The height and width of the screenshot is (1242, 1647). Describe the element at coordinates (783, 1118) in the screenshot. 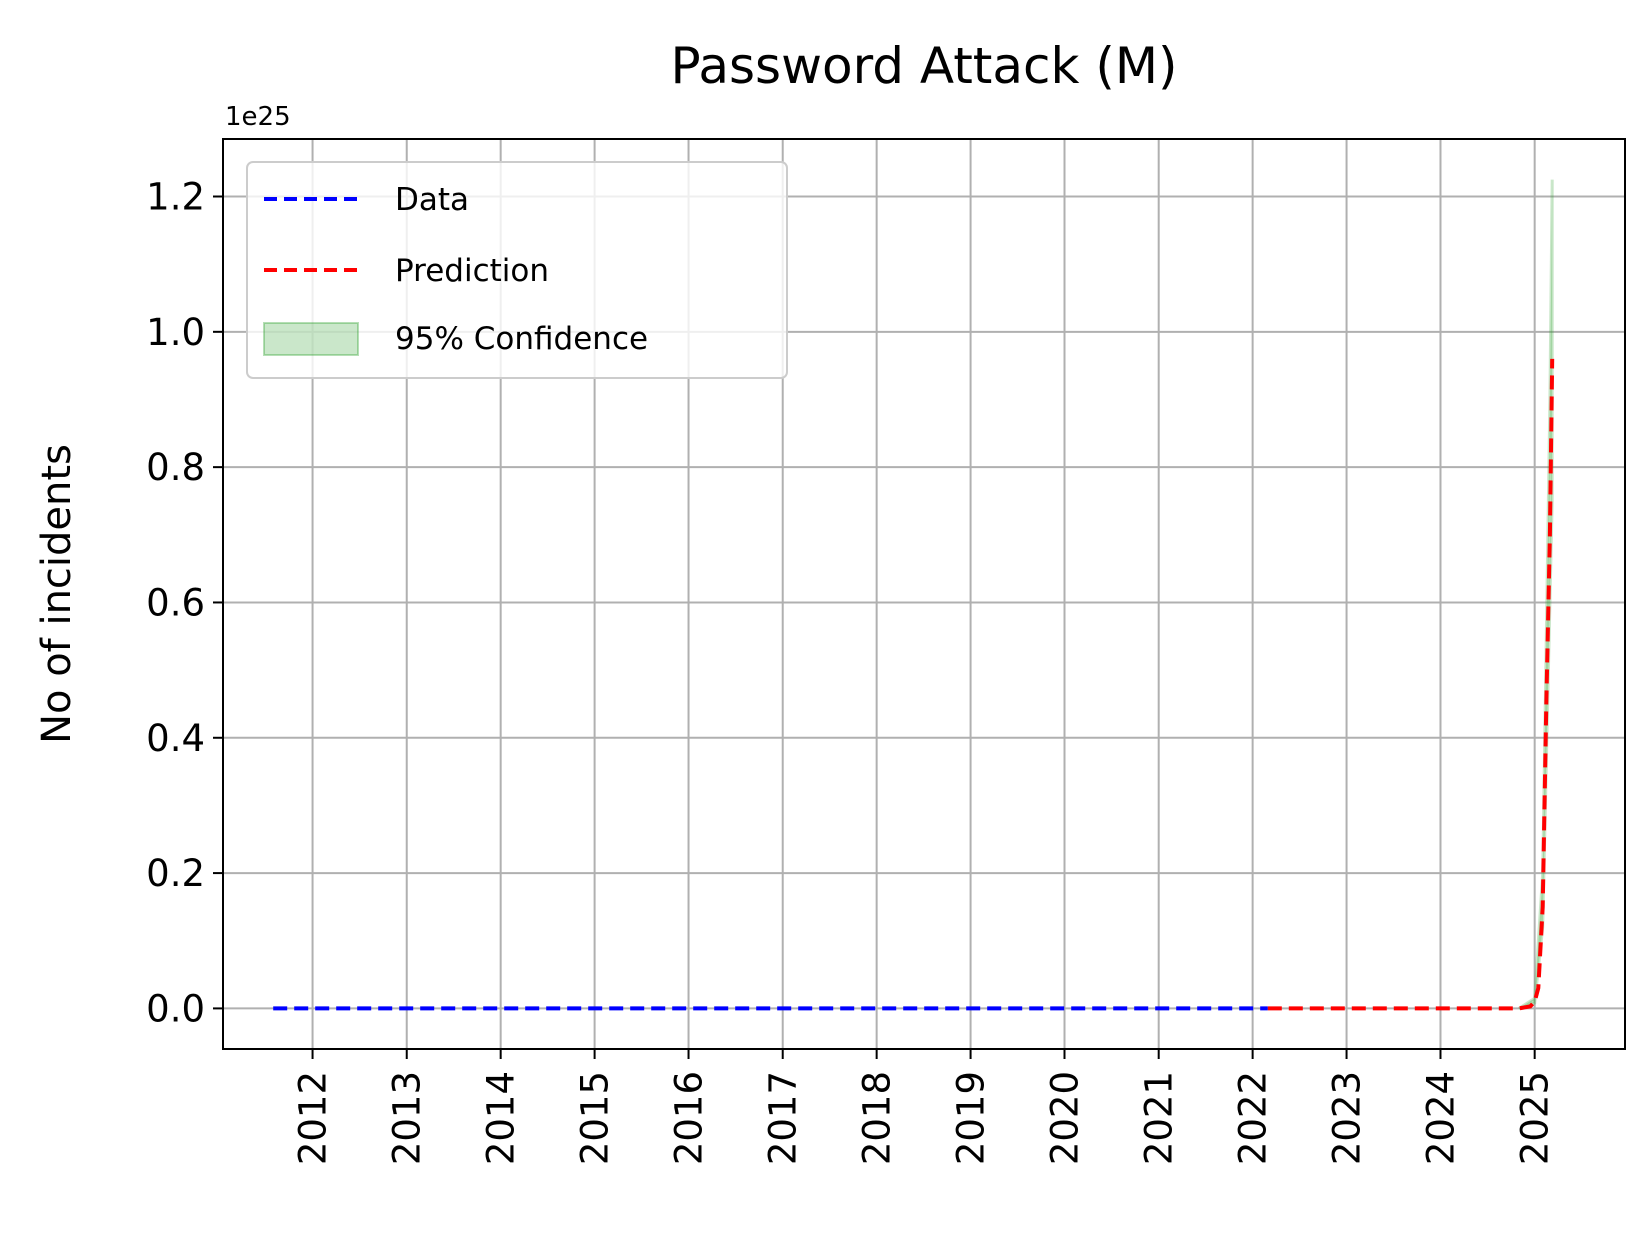

I see `x-tick-label: 2017` at that location.